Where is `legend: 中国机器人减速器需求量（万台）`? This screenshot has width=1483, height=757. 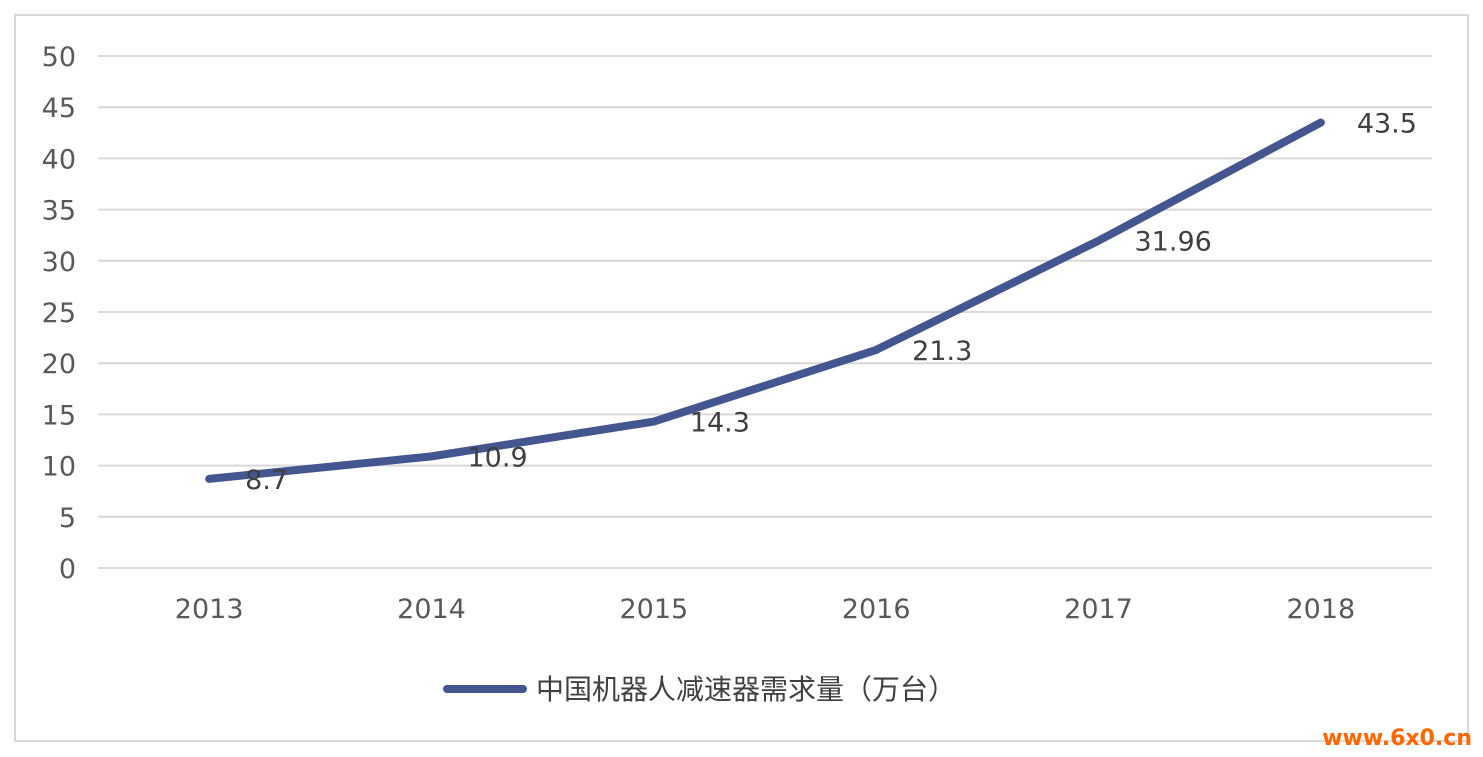
legend: 中国机器人减速器需求量（万台） is located at coordinates (699, 689).